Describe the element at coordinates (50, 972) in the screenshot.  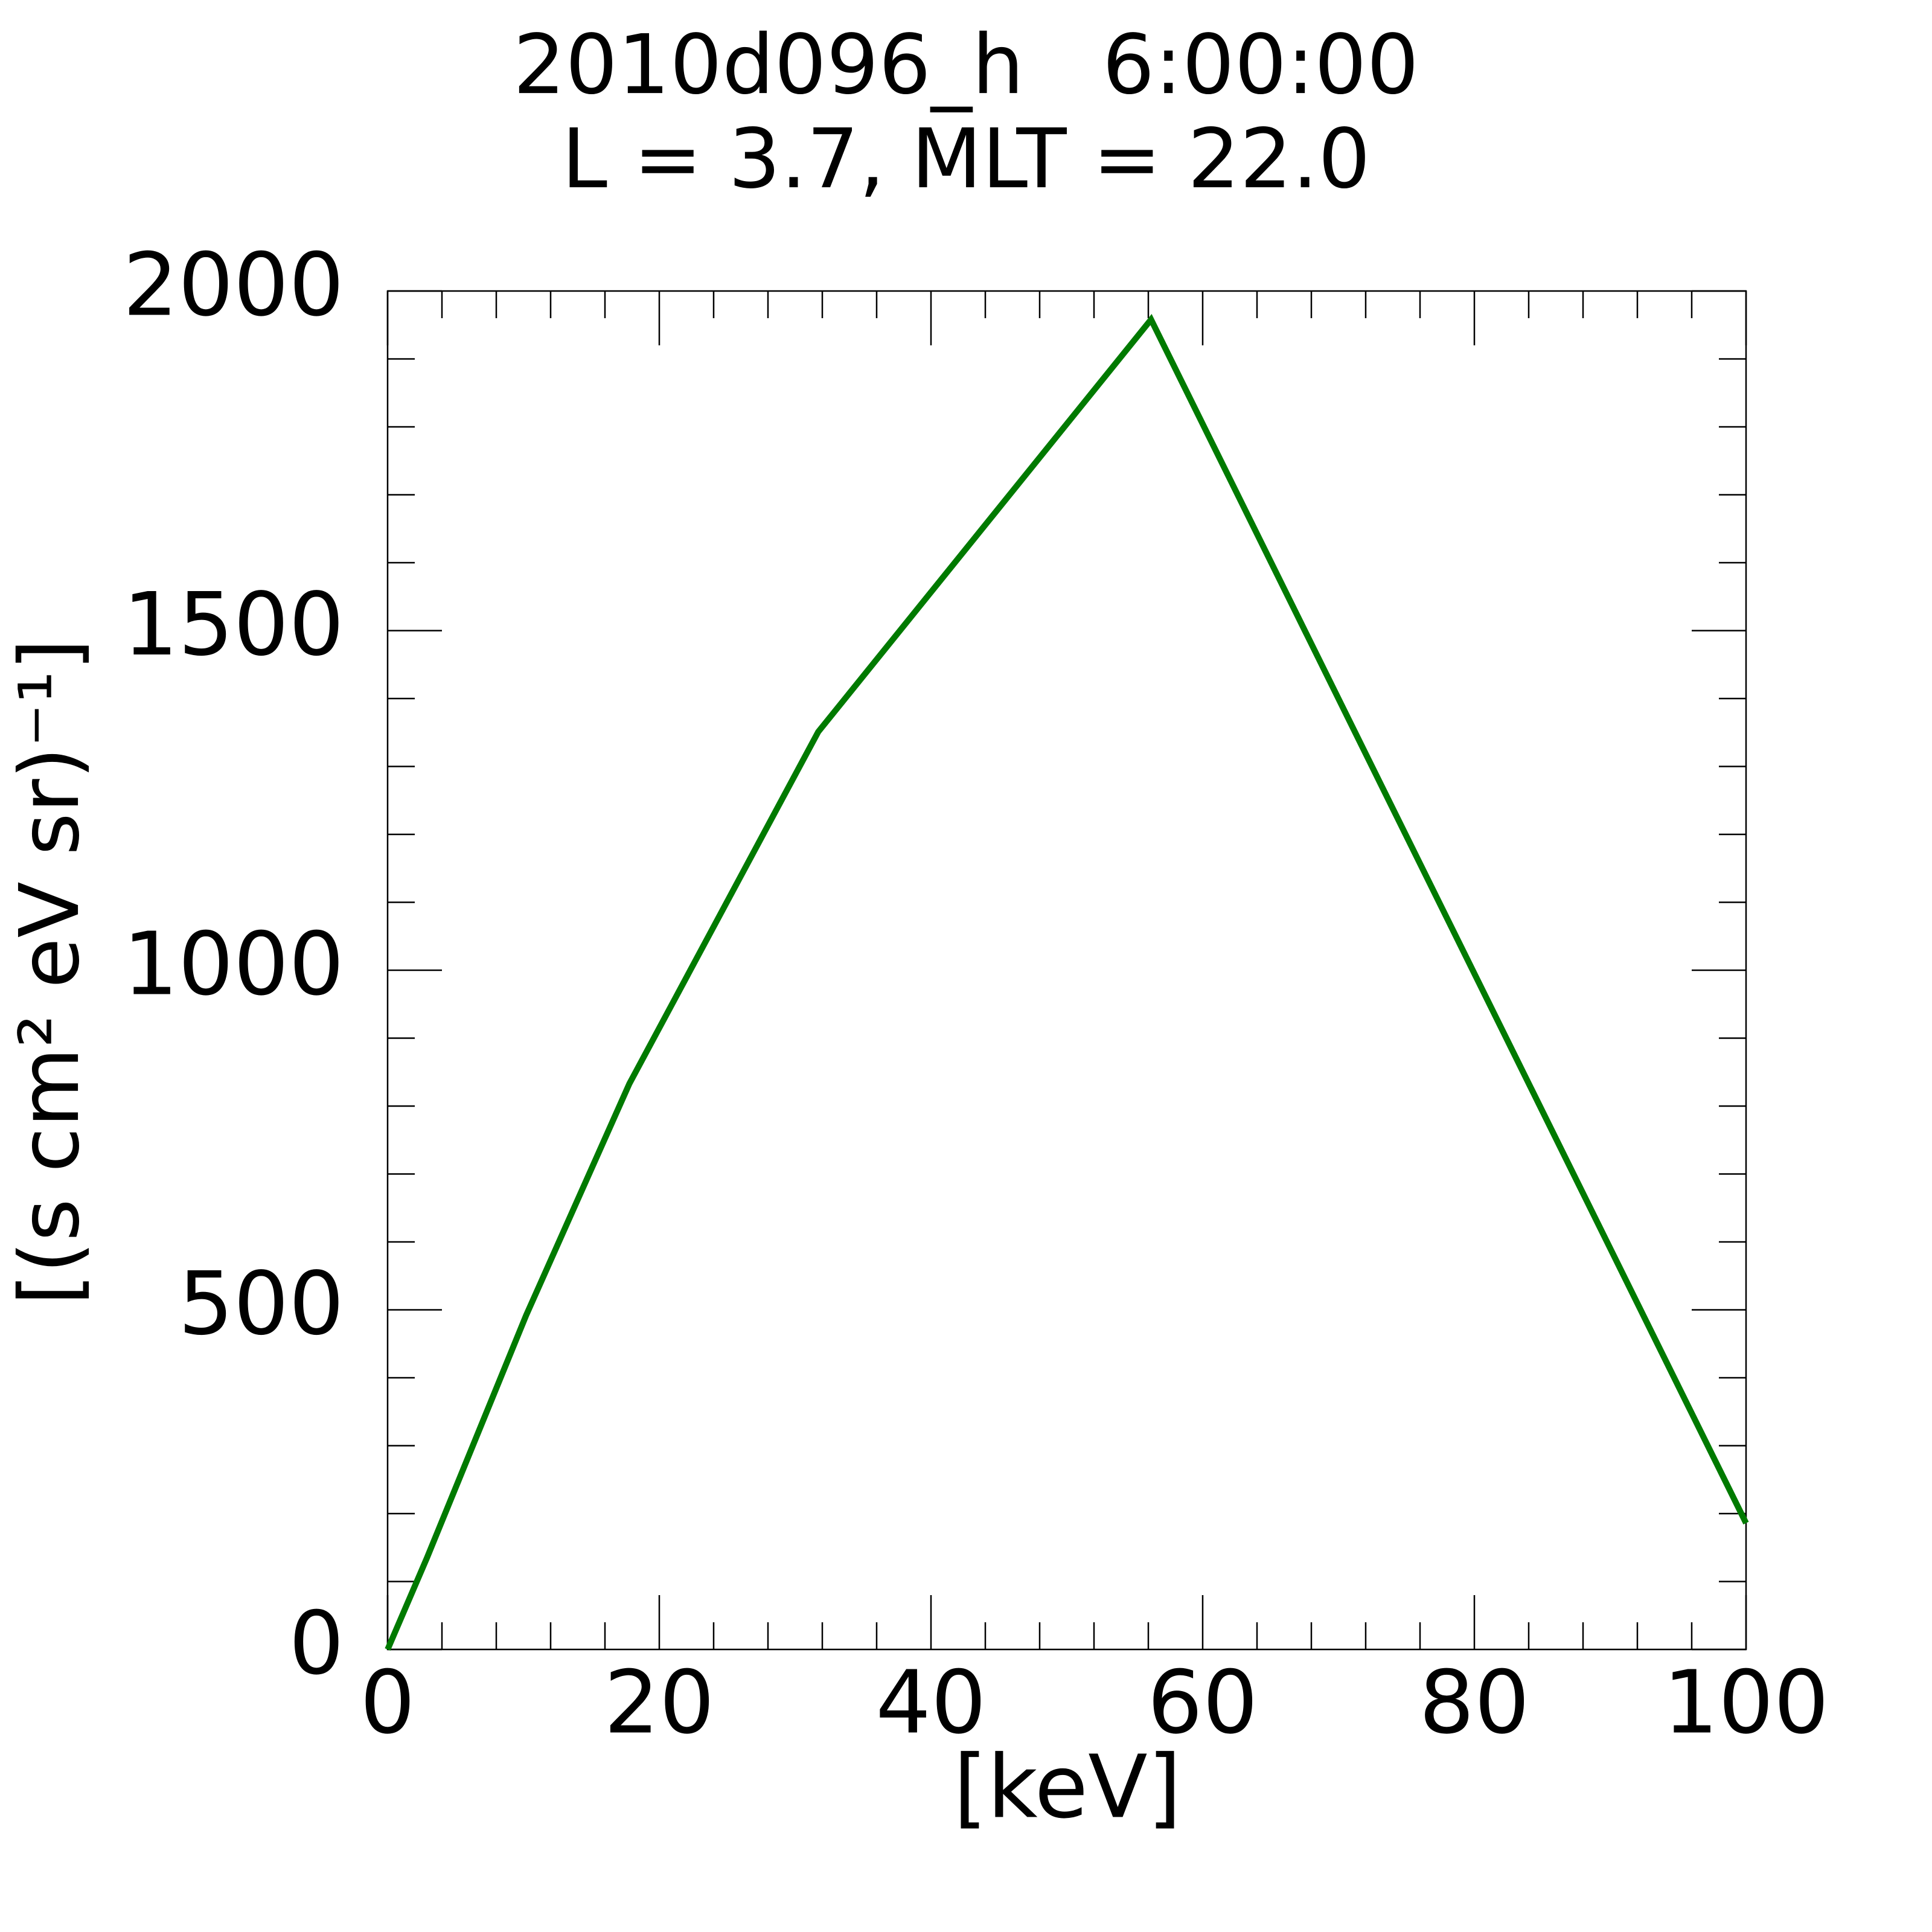
I see `y-axis-label: [(s cm² eV sr)⁻¹]` at that location.